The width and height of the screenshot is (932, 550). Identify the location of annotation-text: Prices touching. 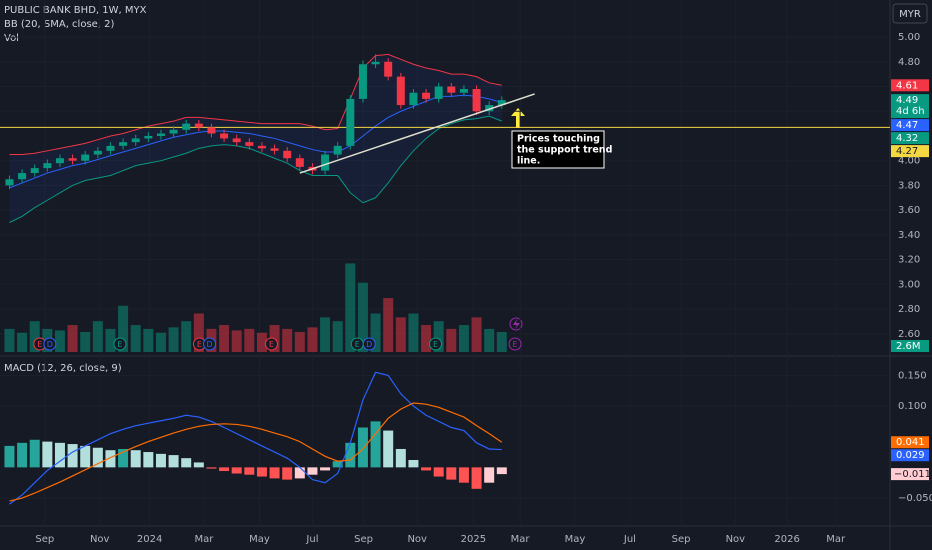
(558, 139).